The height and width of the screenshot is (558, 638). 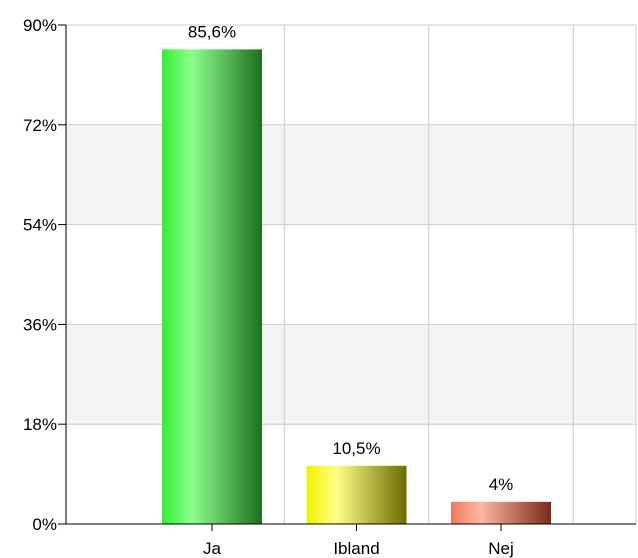 I want to click on y-tick-label: 90%, so click(x=40, y=25).